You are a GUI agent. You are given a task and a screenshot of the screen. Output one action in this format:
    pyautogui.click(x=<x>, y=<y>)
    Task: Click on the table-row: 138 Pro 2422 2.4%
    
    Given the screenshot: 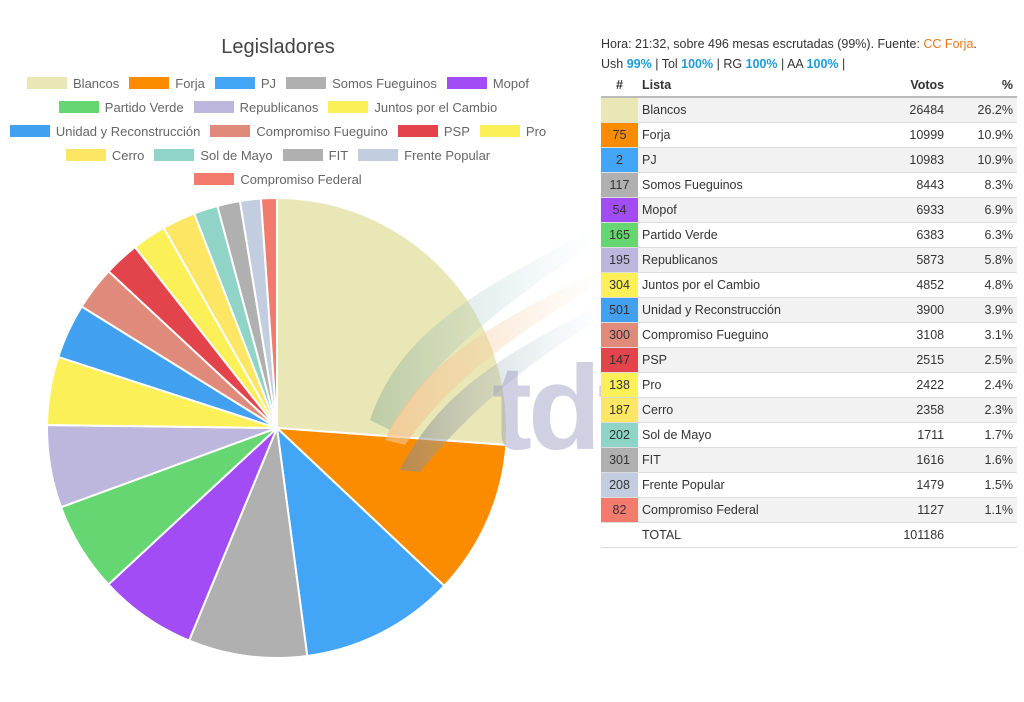 What is the action you would take?
    pyautogui.click(x=809, y=385)
    